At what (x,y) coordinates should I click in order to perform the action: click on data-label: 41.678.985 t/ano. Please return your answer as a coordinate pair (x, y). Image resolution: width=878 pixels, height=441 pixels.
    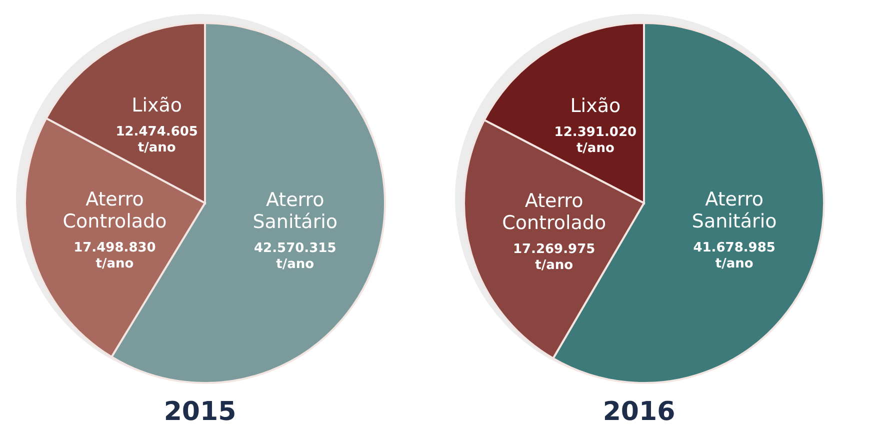
    Looking at the image, I should click on (734, 256).